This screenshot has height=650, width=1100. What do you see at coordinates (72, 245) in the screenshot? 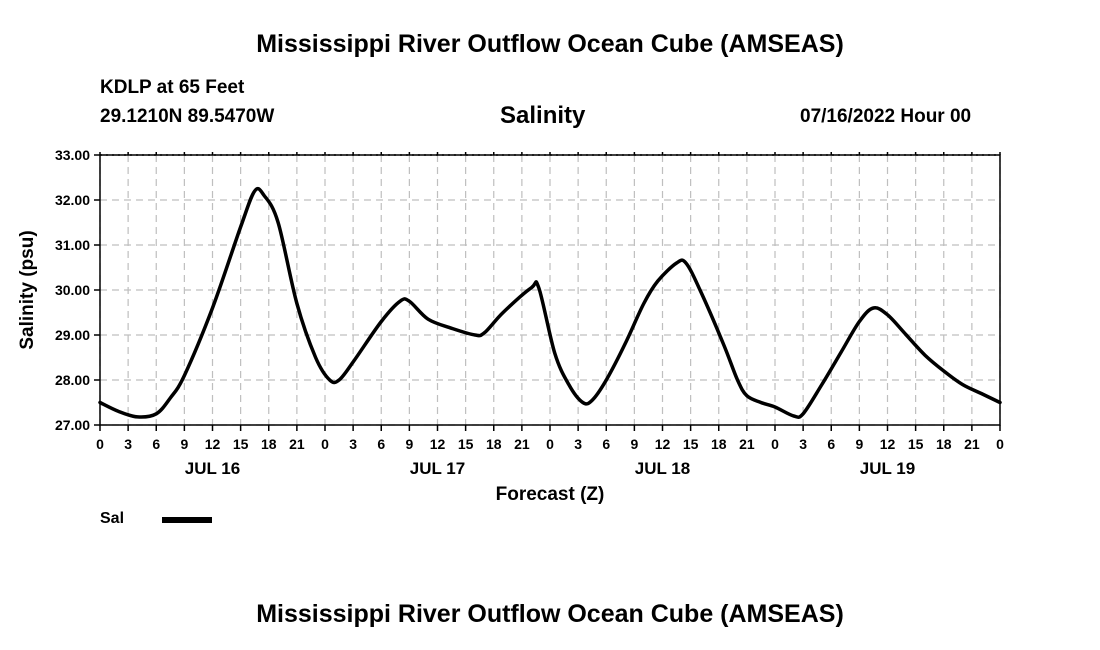
I see `y-tick-label: 31.00` at bounding box center [72, 245].